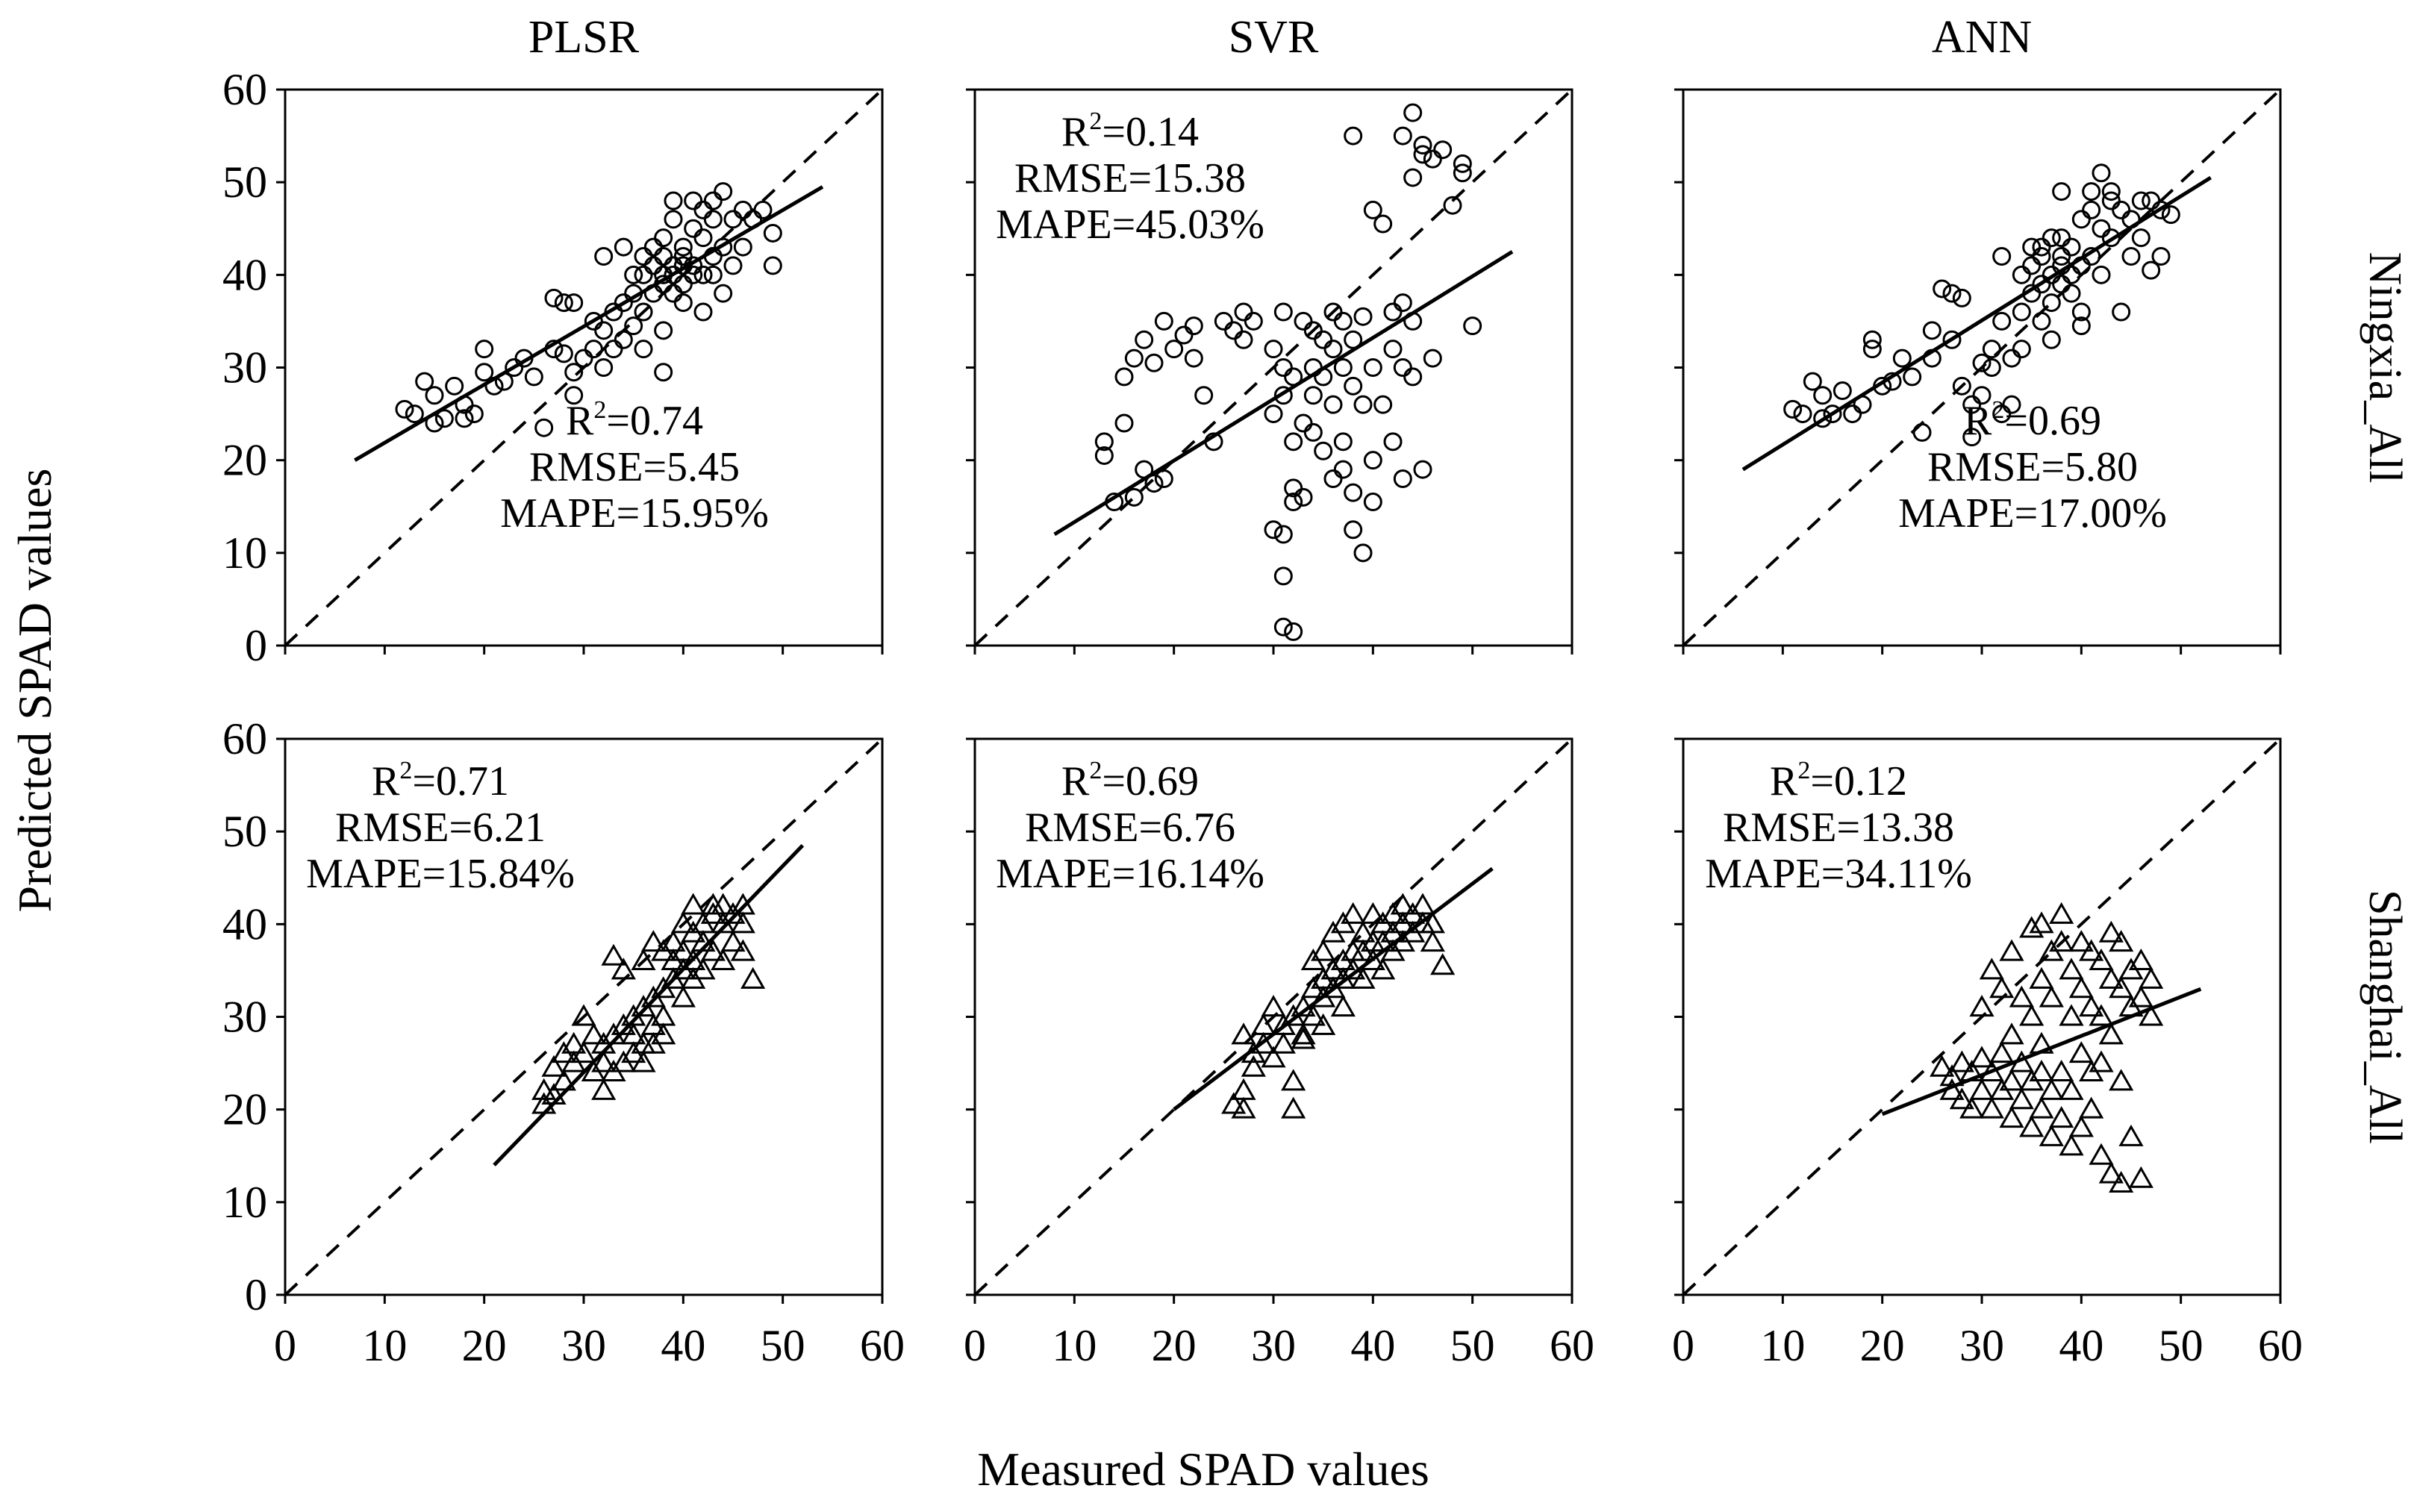 This screenshot has width=2414, height=1512. What do you see at coordinates (1976, 323) in the screenshot?
I see `fit-line` at bounding box center [1976, 323].